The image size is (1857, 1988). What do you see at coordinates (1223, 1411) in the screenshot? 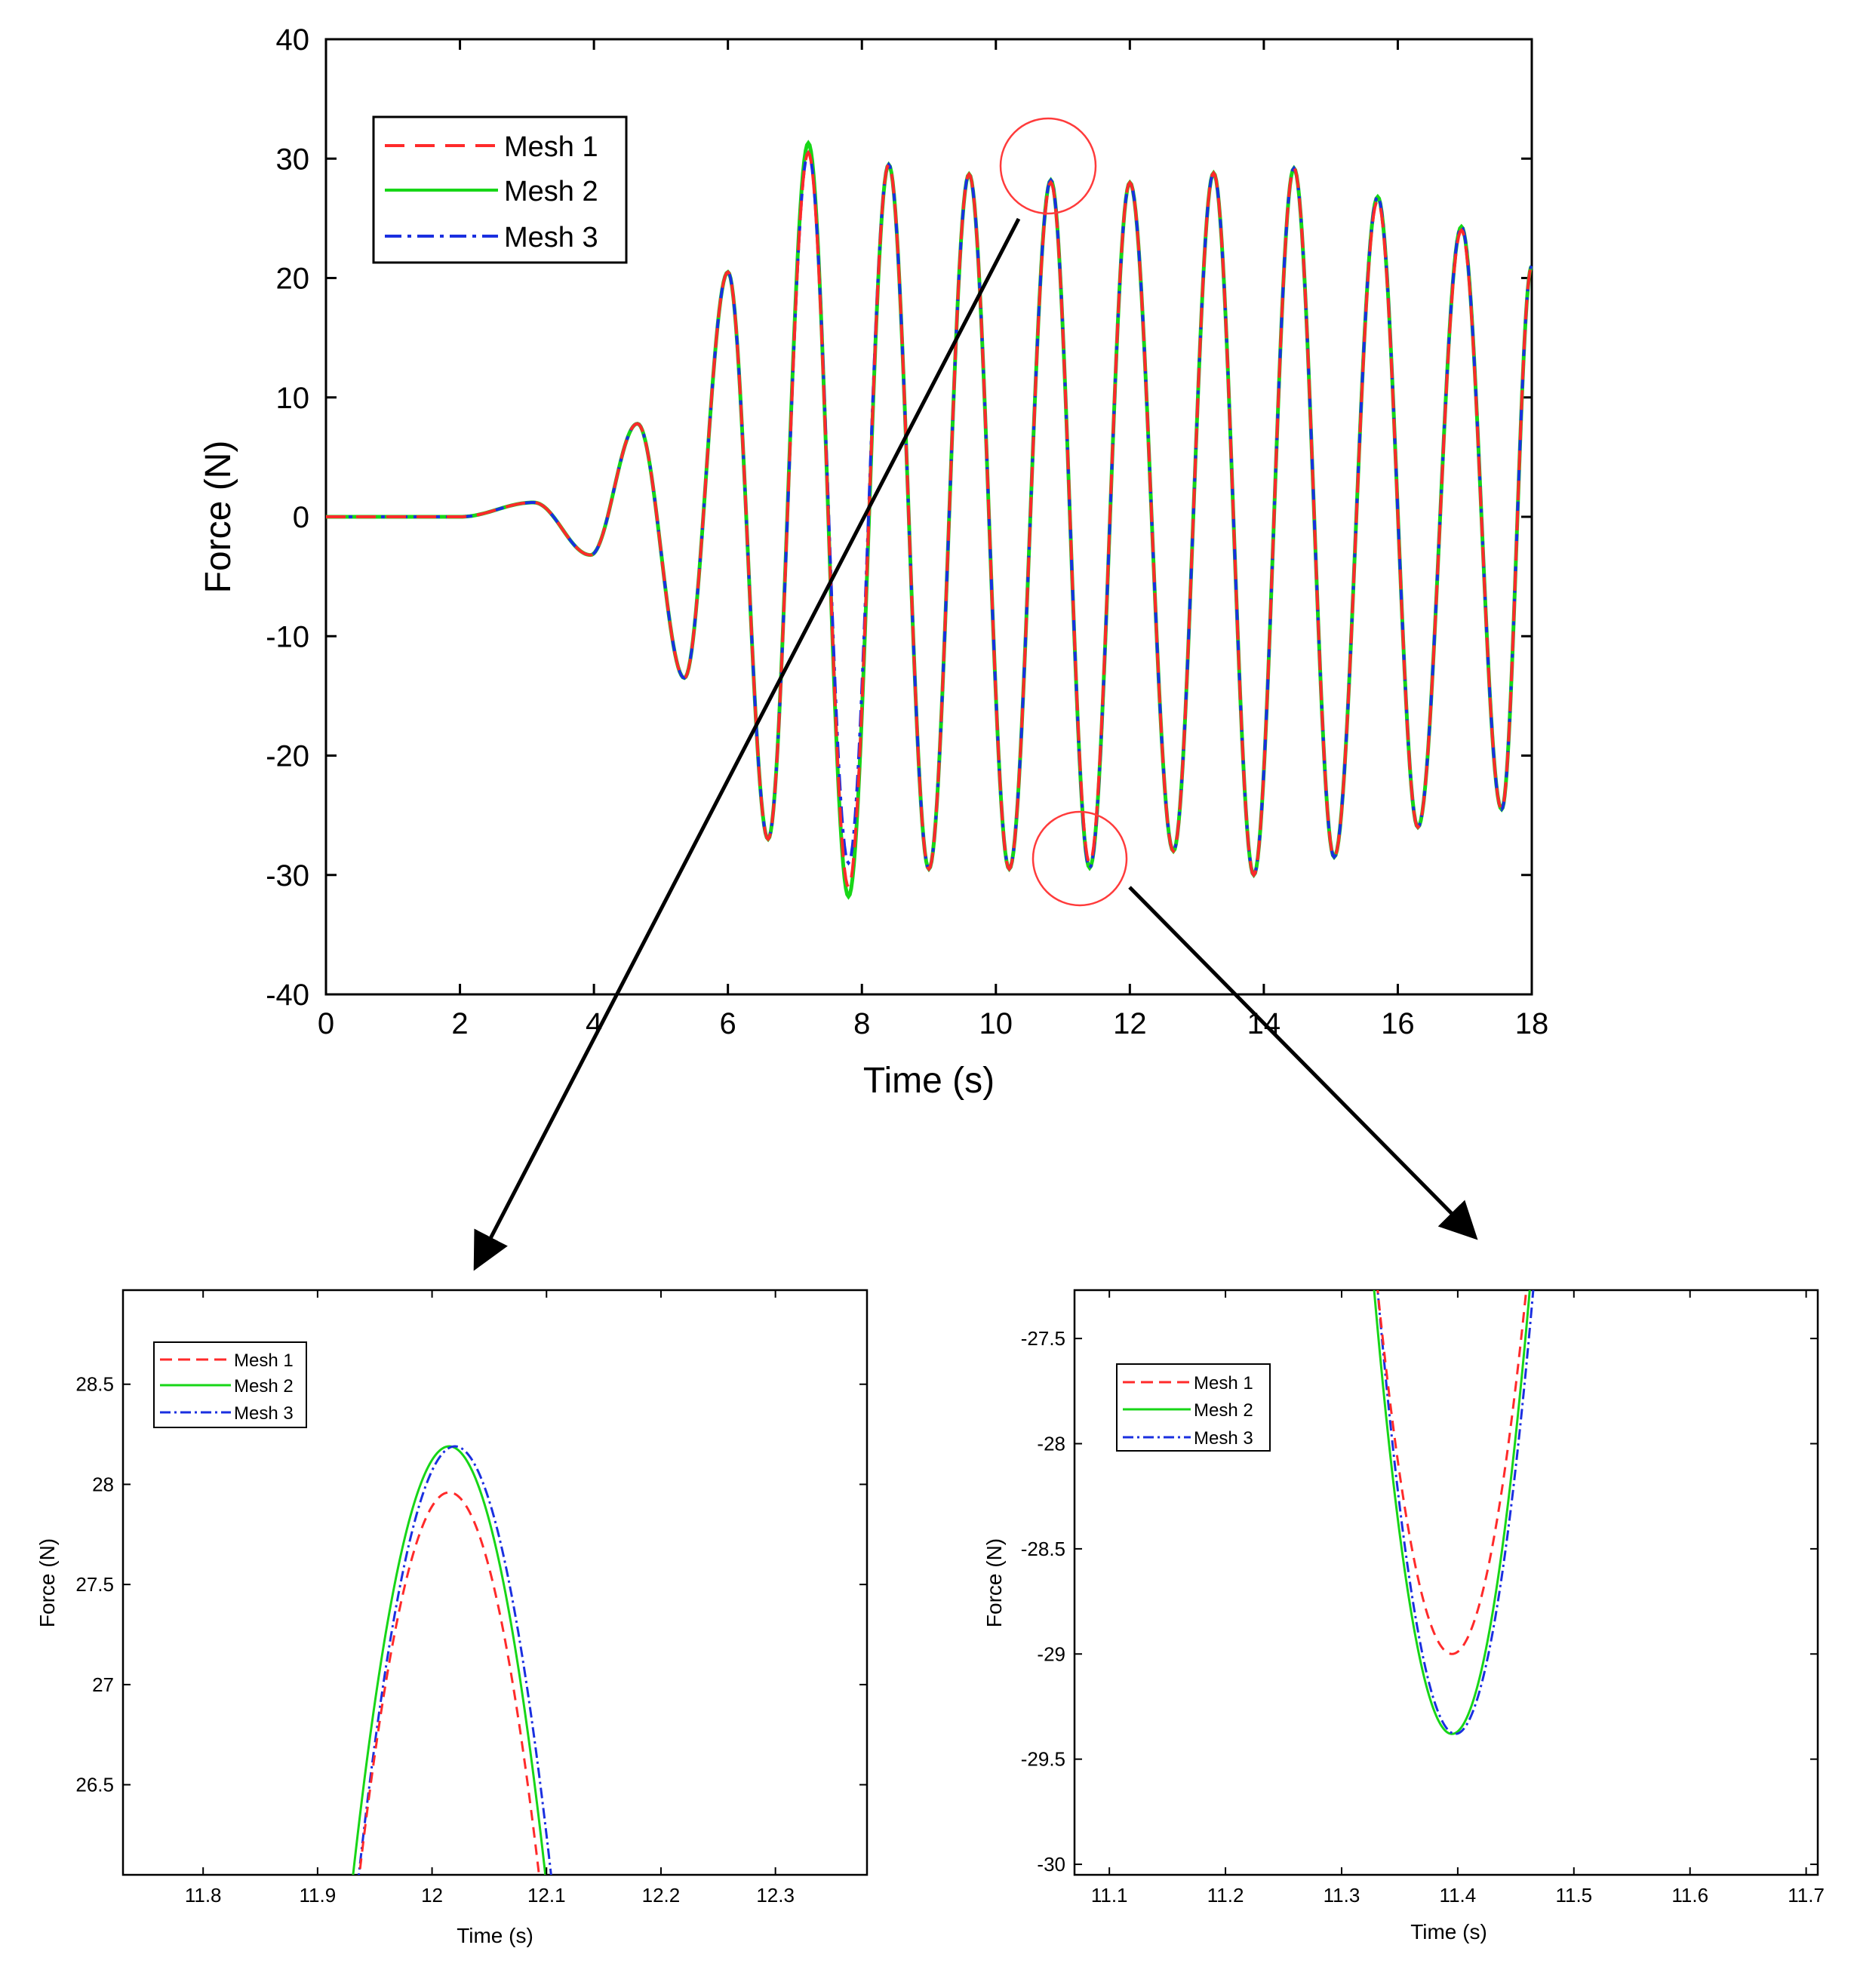
I see `zoom-trough-legend-label-mesh2: Mesh 2` at bounding box center [1223, 1411].